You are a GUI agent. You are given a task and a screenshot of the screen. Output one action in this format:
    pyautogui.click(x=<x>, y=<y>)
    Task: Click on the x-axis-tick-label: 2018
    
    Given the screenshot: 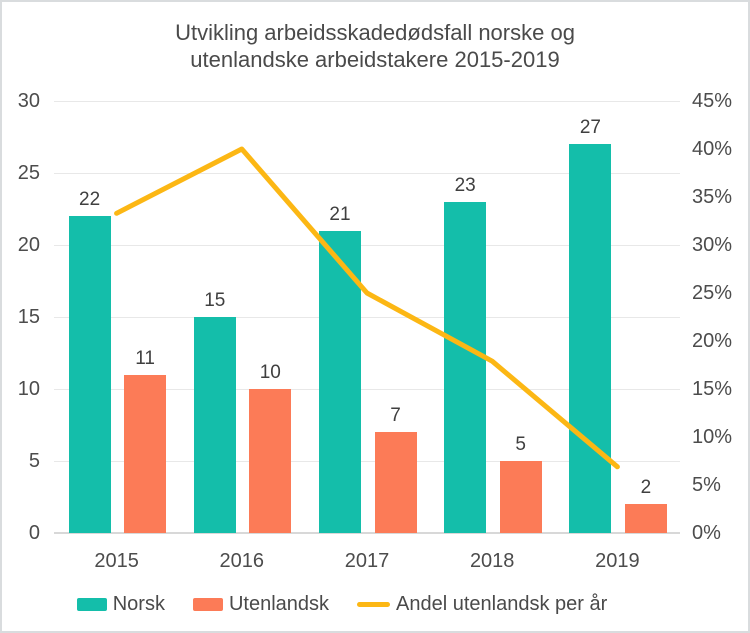 What is the action you would take?
    pyautogui.click(x=492, y=561)
    